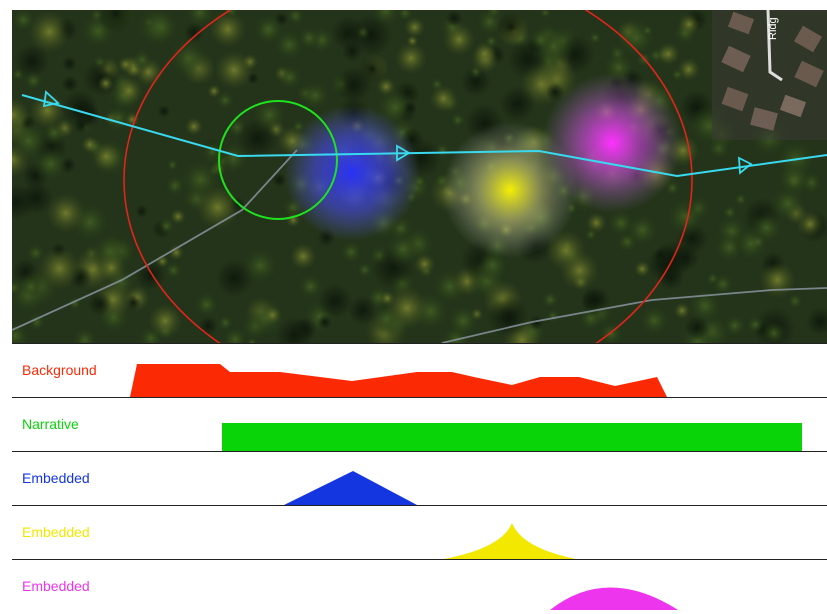 The width and height of the screenshot is (827, 614). I want to click on track-narrative: Narrative, so click(419, 424).